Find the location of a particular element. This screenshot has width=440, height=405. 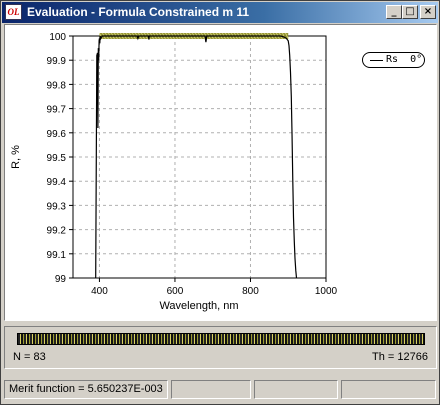

y-tick-label: 99.3 is located at coordinates (57, 206).